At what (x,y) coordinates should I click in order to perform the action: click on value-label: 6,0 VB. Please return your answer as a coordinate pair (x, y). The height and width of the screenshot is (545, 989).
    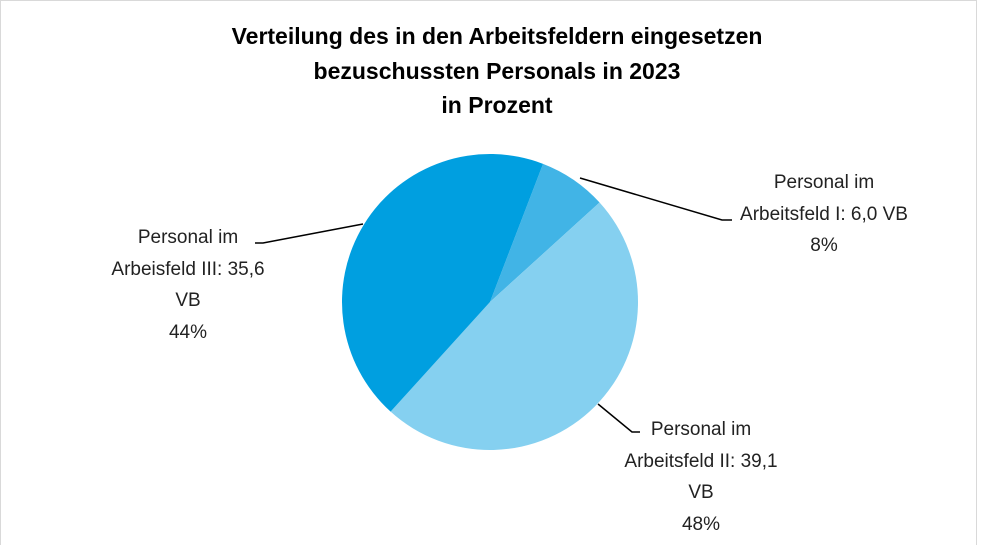
    Looking at the image, I should click on (879, 214).